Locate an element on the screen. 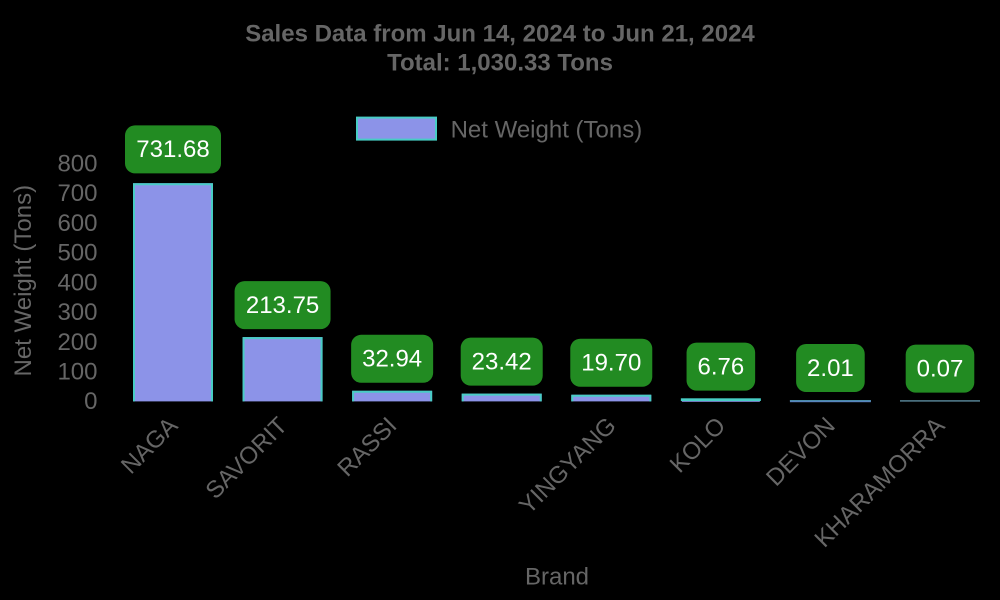  svg-text: Brand is located at coordinates (557, 577).